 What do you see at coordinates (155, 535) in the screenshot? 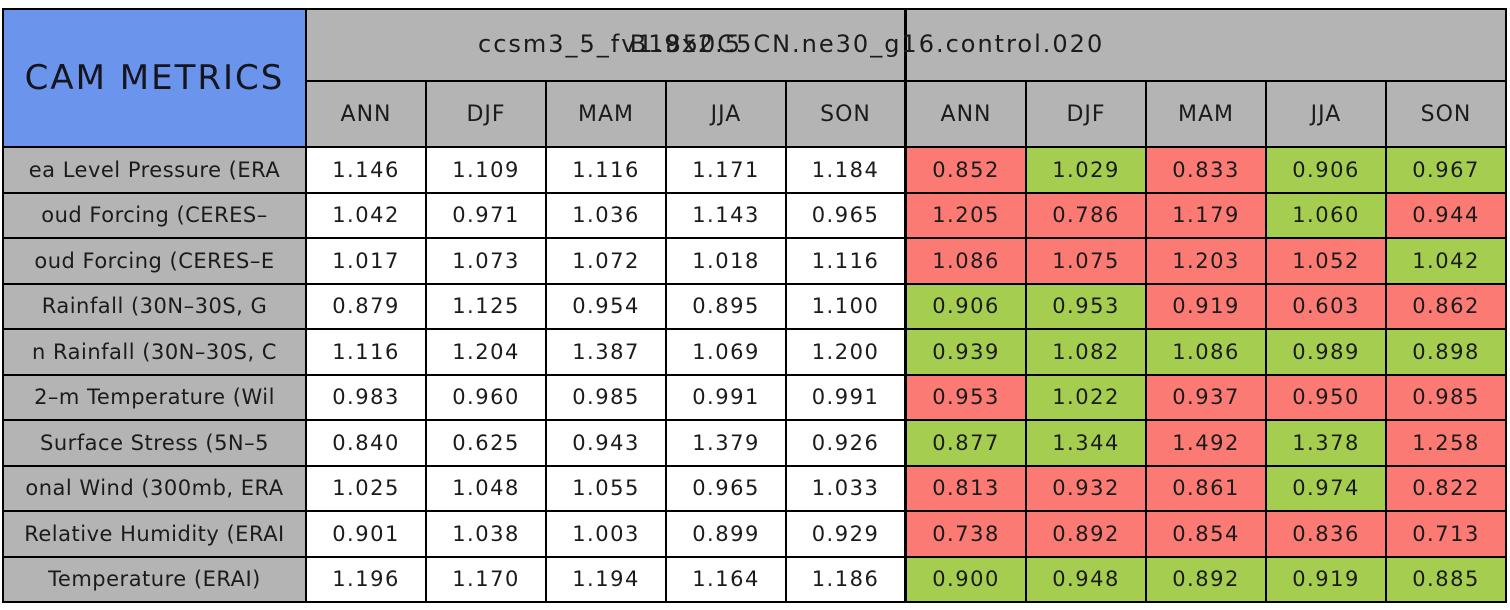
I see `row-label-cell: Relative Humidity (ERAI` at bounding box center [155, 535].